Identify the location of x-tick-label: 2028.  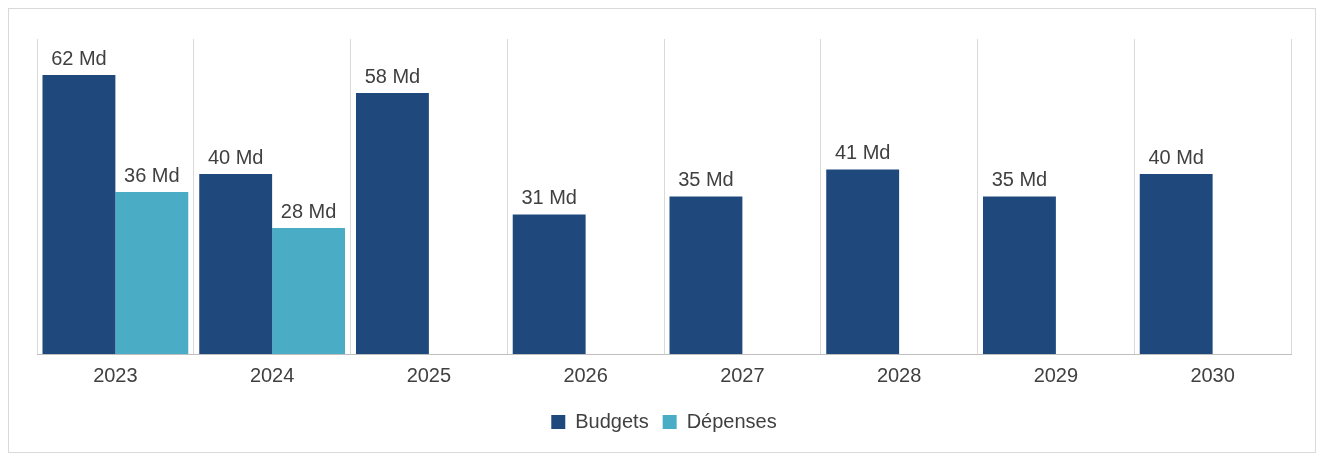
(899, 374).